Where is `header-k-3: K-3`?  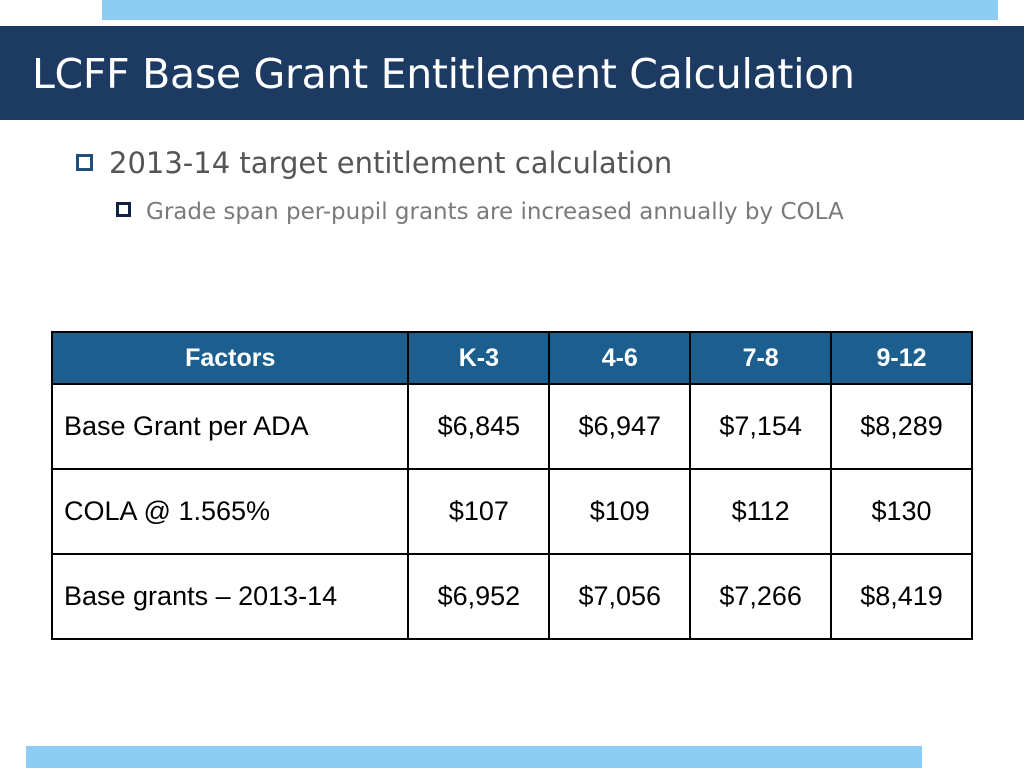 header-k-3: K-3 is located at coordinates (479, 358).